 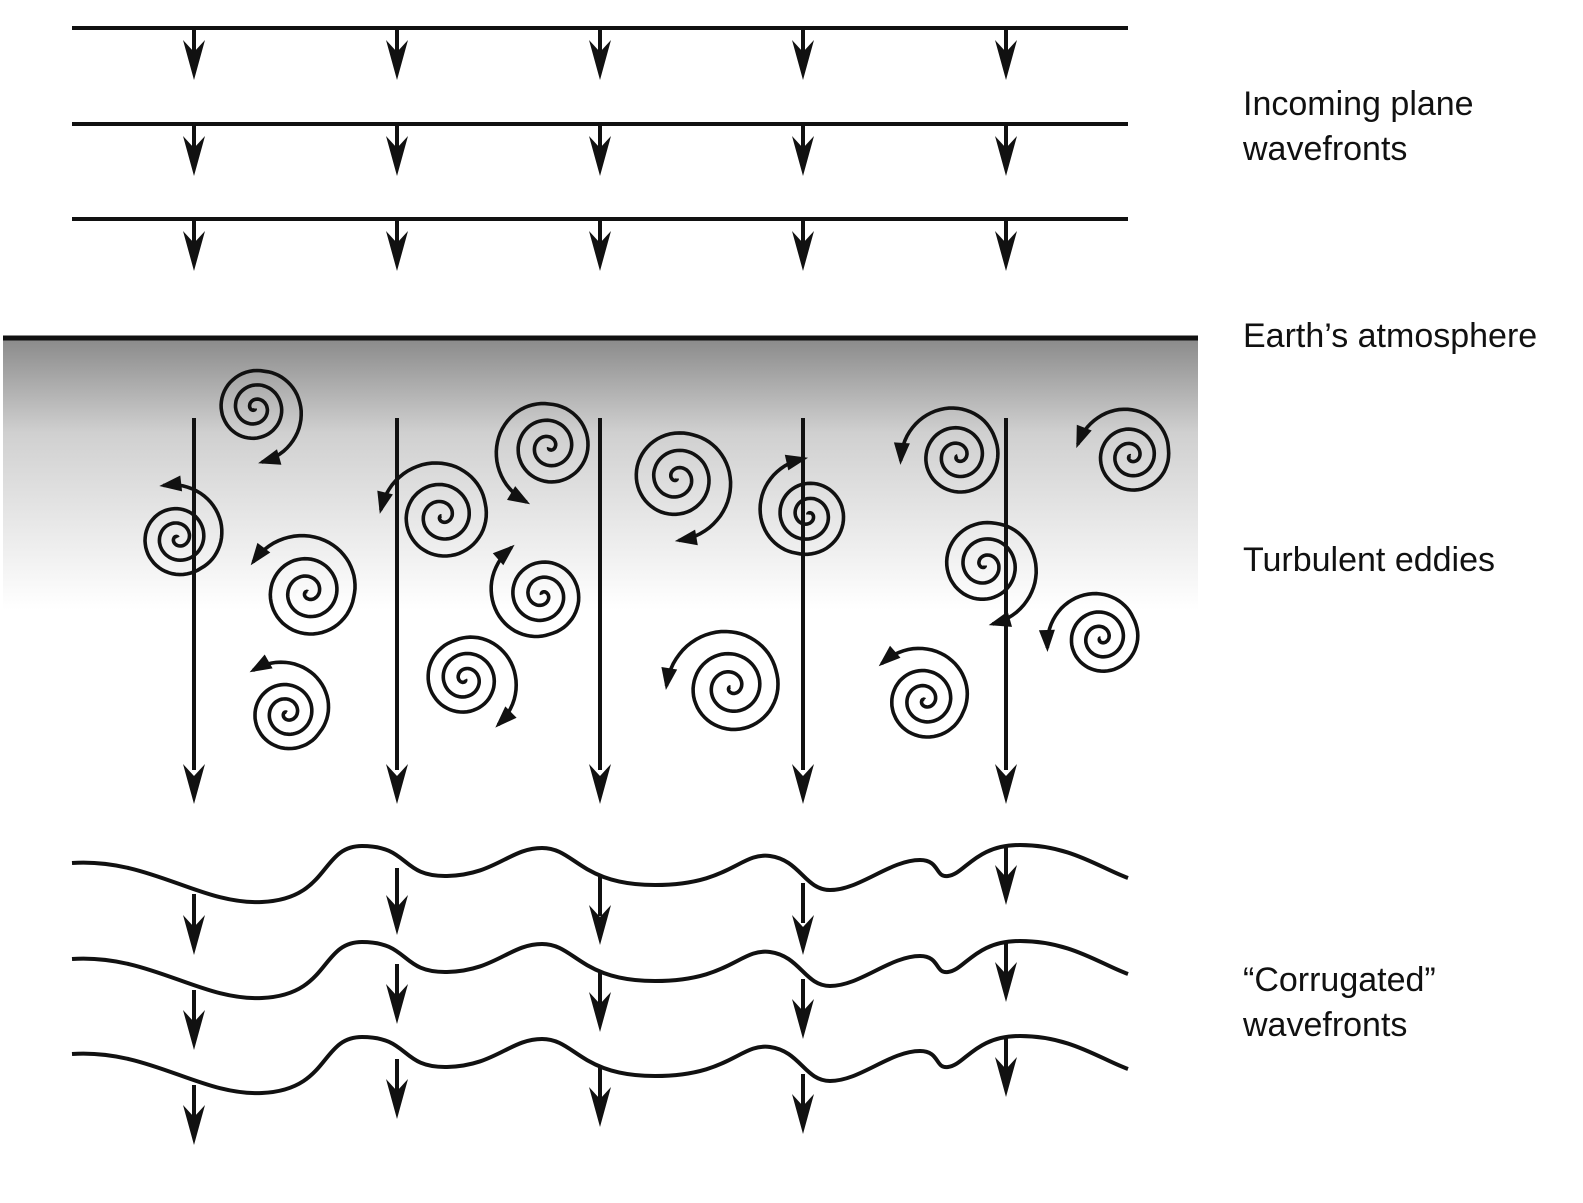 I want to click on atmosphere-label: Earth’s atmosphere, so click(x=1390, y=336).